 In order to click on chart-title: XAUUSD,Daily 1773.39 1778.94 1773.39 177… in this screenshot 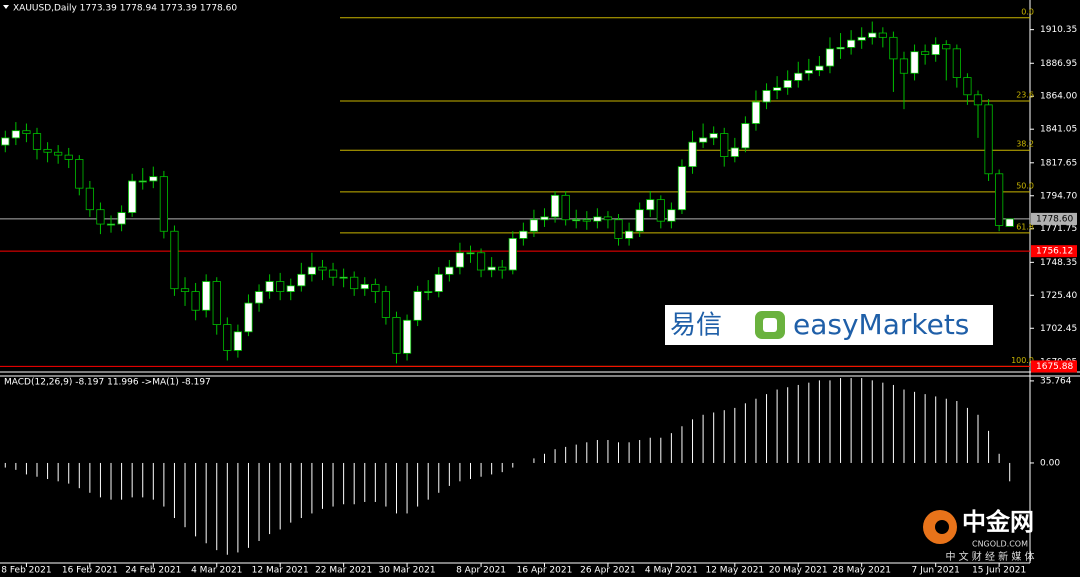, I will do `click(125, 9)`.